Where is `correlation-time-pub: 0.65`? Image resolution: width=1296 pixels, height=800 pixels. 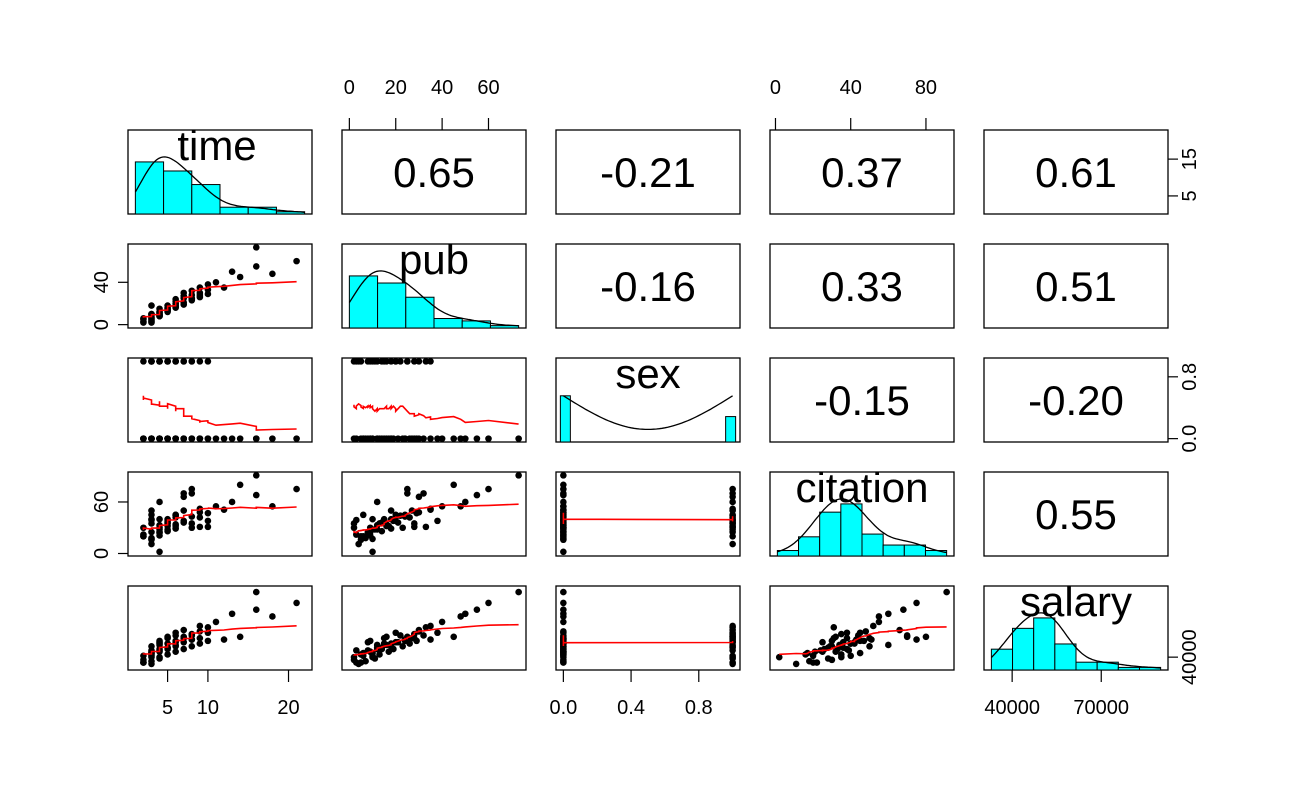
correlation-time-pub: 0.65 is located at coordinates (434, 172).